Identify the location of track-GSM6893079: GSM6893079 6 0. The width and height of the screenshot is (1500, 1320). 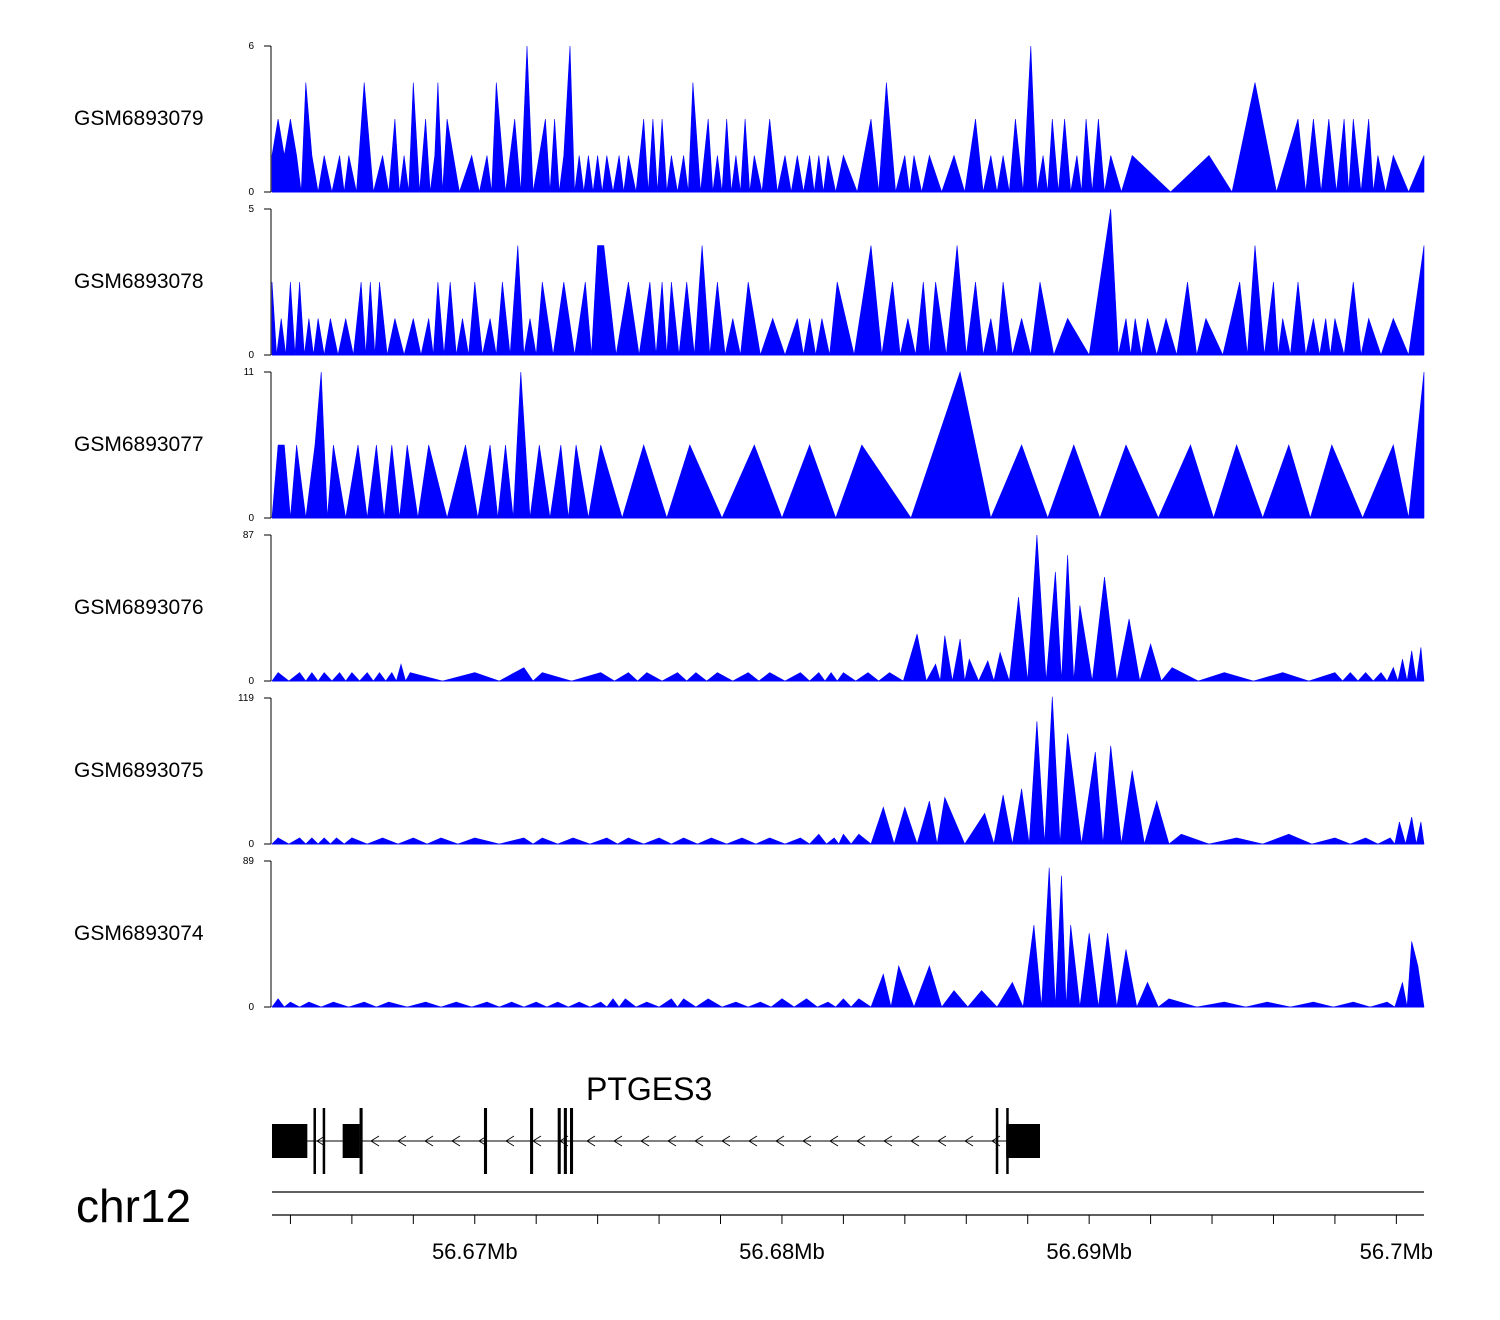
(749, 119).